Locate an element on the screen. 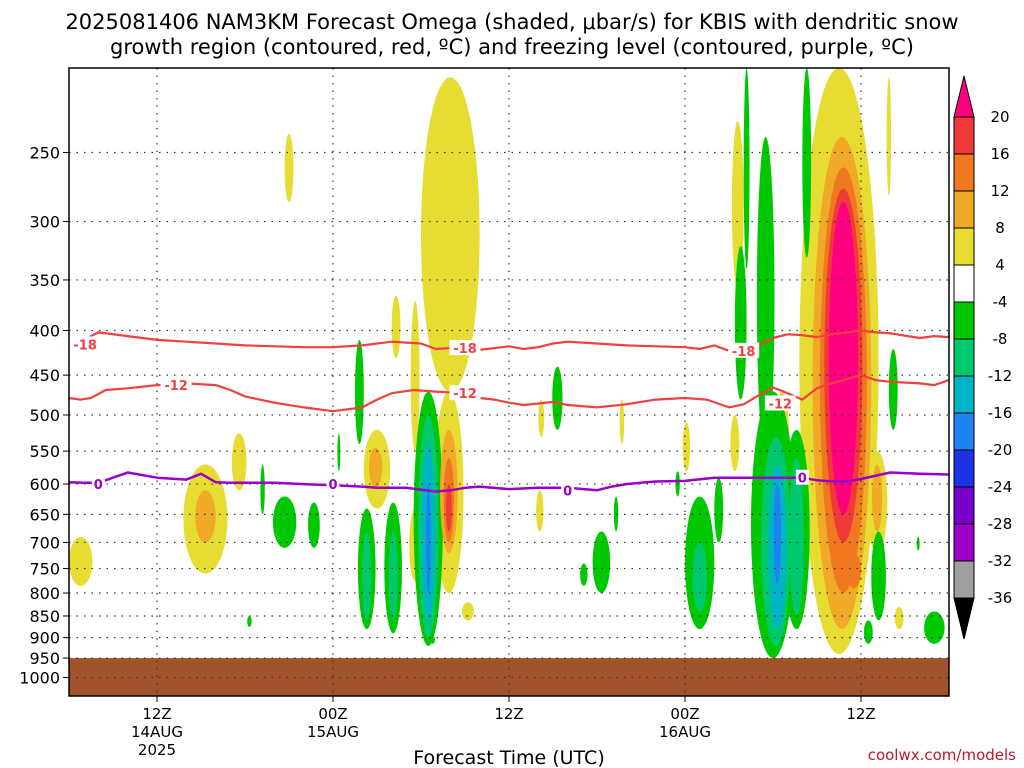 This screenshot has height=768, width=1024. colorbar-tick-label: 20 is located at coordinates (999, 117).